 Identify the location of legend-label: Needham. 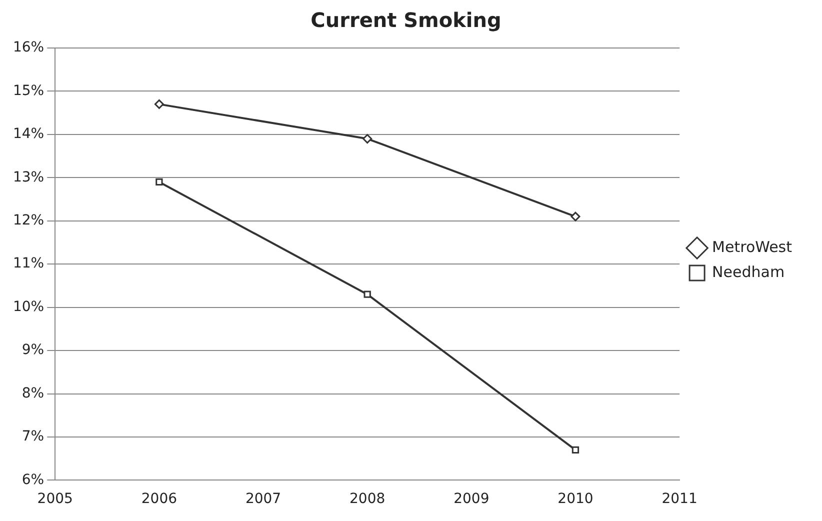
(748, 271).